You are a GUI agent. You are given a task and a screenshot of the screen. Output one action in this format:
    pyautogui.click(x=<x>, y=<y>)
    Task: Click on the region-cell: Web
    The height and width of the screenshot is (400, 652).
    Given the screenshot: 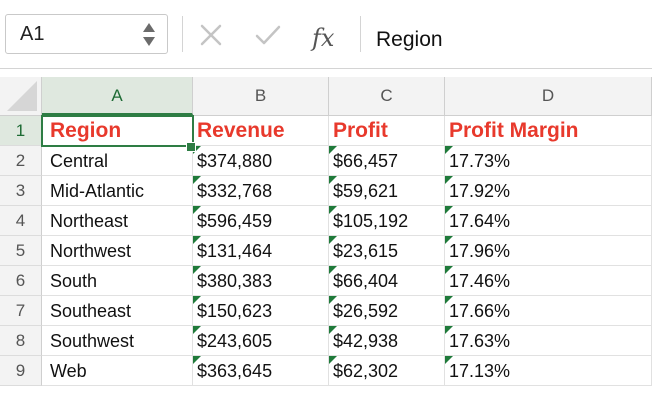 What is the action you would take?
    pyautogui.click(x=117, y=371)
    